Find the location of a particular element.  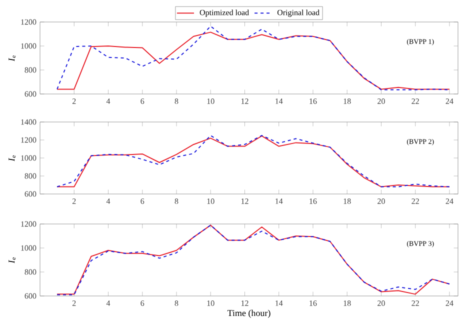

x-axis-title: Time (hour) is located at coordinates (248, 314).